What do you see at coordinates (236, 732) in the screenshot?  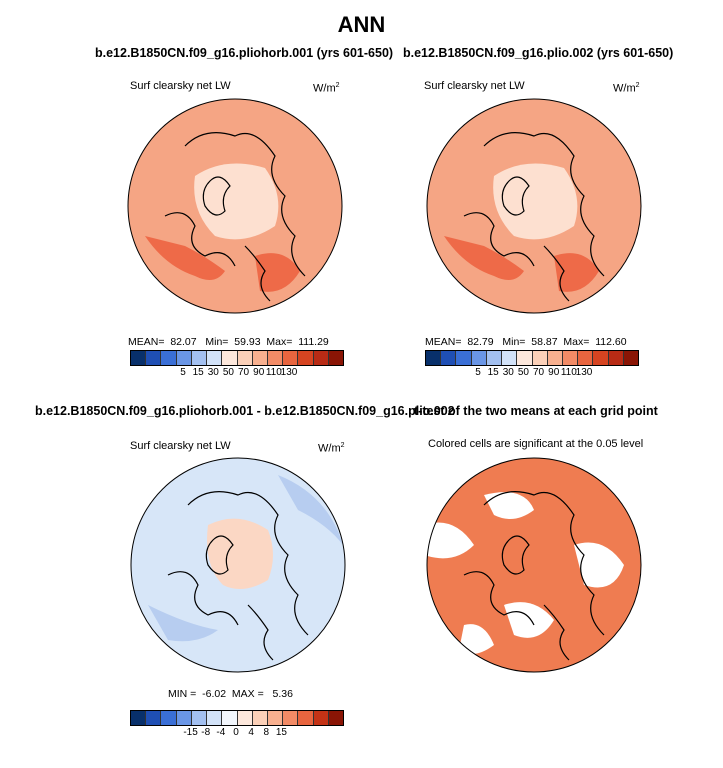 I see `colorbar-tick-label: 0` at bounding box center [236, 732].